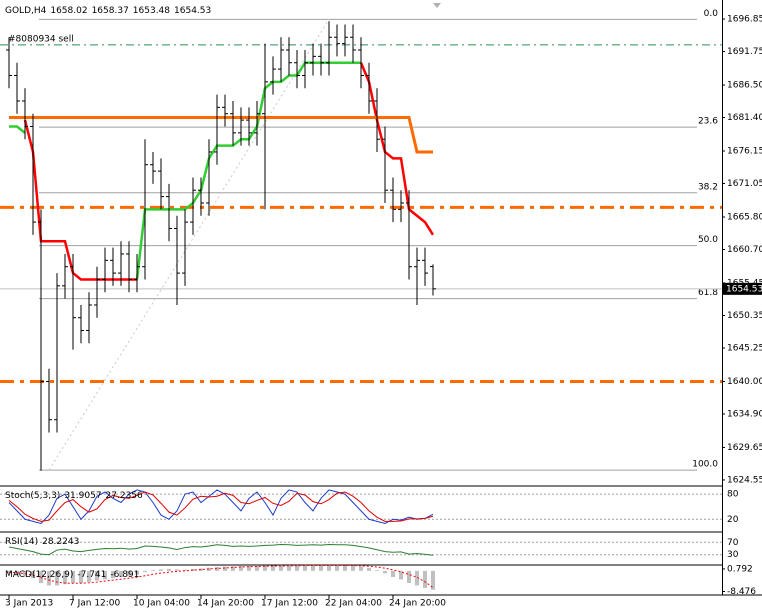 The width and height of the screenshot is (762, 609). I want to click on y-tick-label: 1650.35, so click(744, 316).